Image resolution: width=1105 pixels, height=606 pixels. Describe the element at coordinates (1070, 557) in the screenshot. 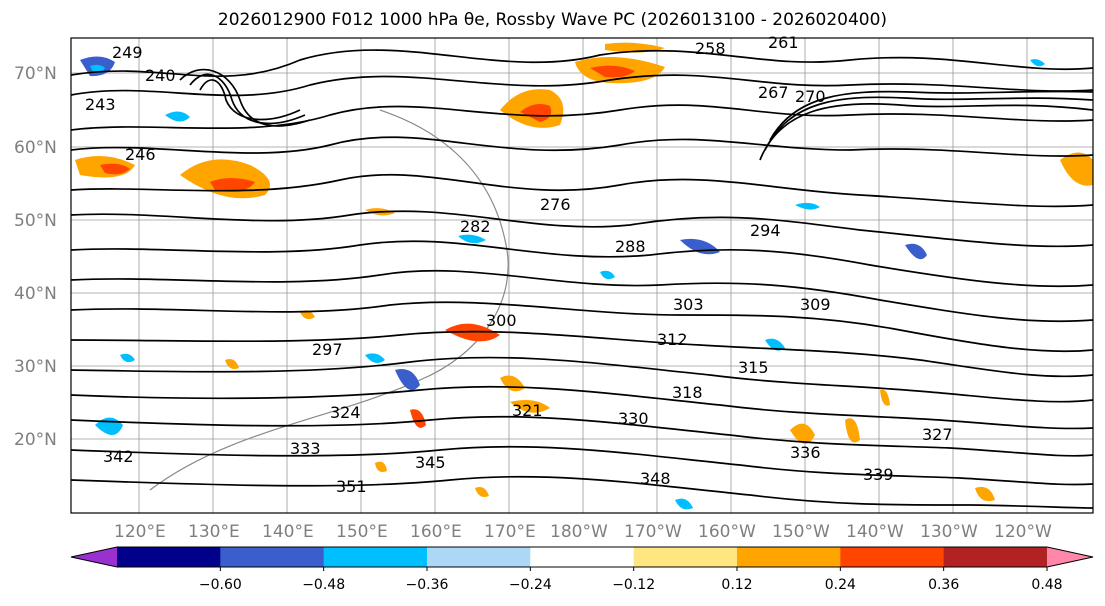

I see `colorbar-extend-high` at that location.